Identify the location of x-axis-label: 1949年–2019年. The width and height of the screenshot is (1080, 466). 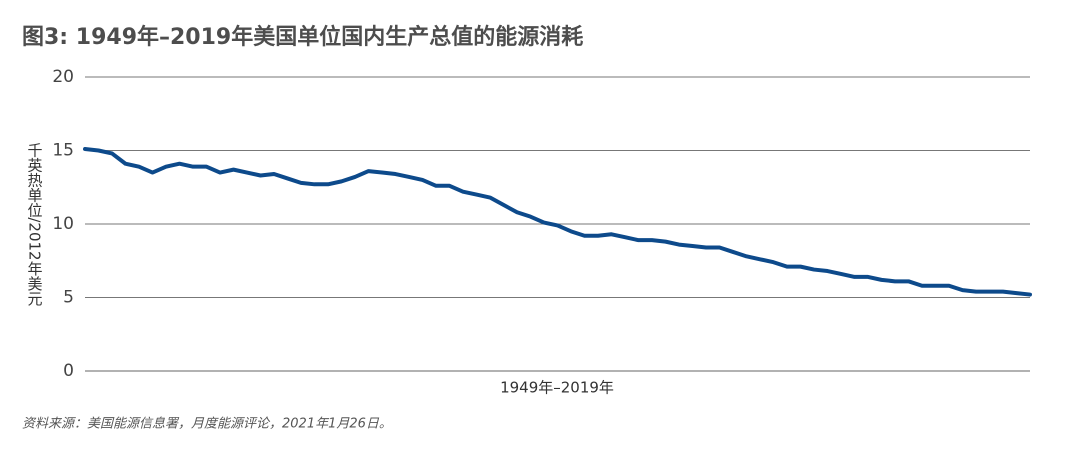
(557, 388).